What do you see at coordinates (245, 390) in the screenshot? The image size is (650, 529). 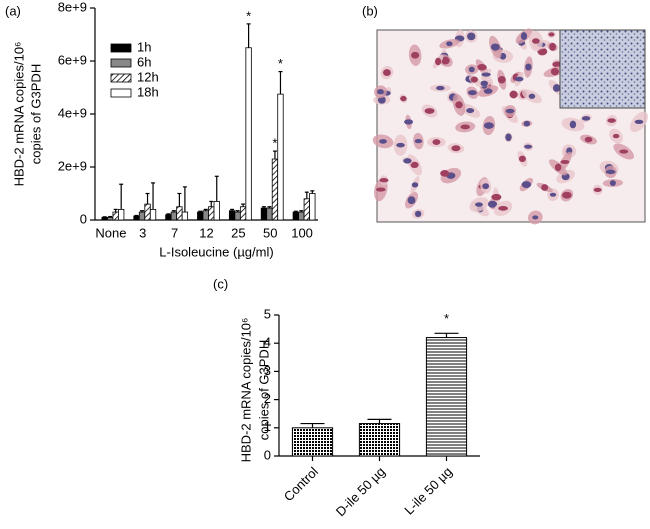 I see `y-axis-label: HBD-2 mRNA copies/10⁶` at bounding box center [245, 390].